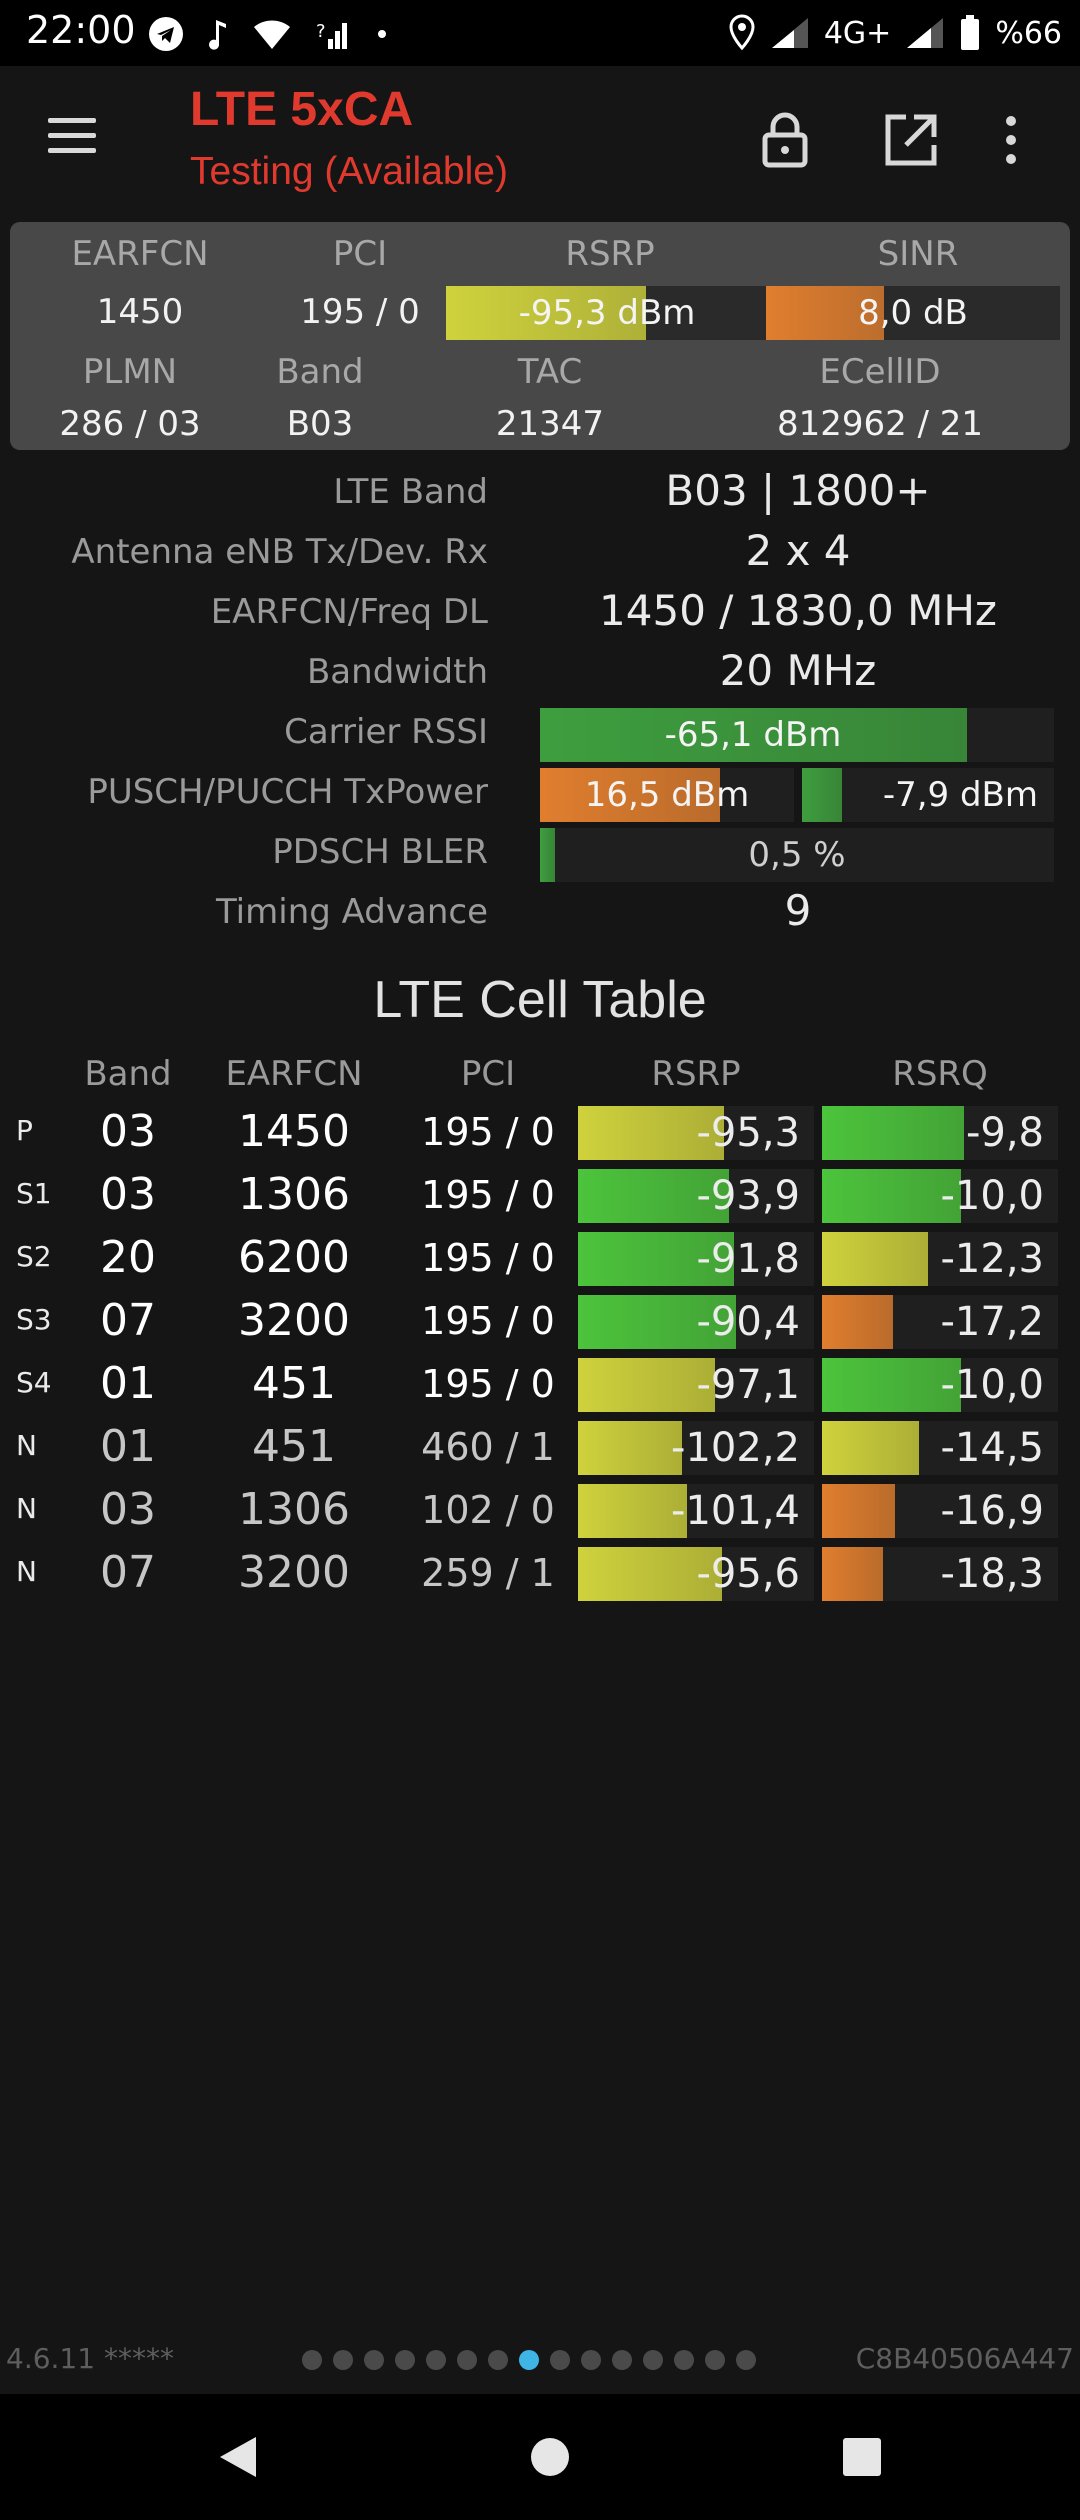 This screenshot has height=2520, width=1080. Describe the element at coordinates (382, 34) in the screenshot. I see `dot-icon` at that location.